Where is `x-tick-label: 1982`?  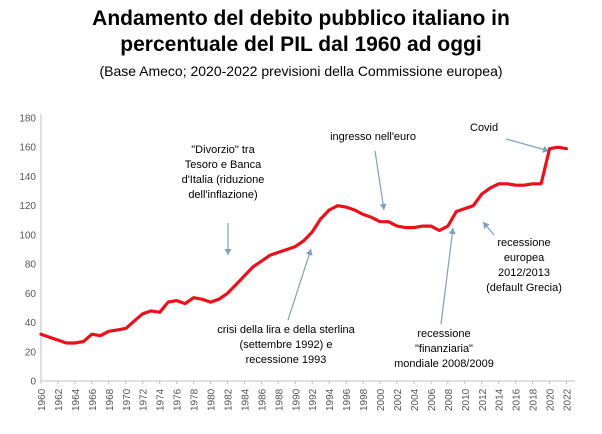 x-tick-label: 1982 is located at coordinates (228, 399).